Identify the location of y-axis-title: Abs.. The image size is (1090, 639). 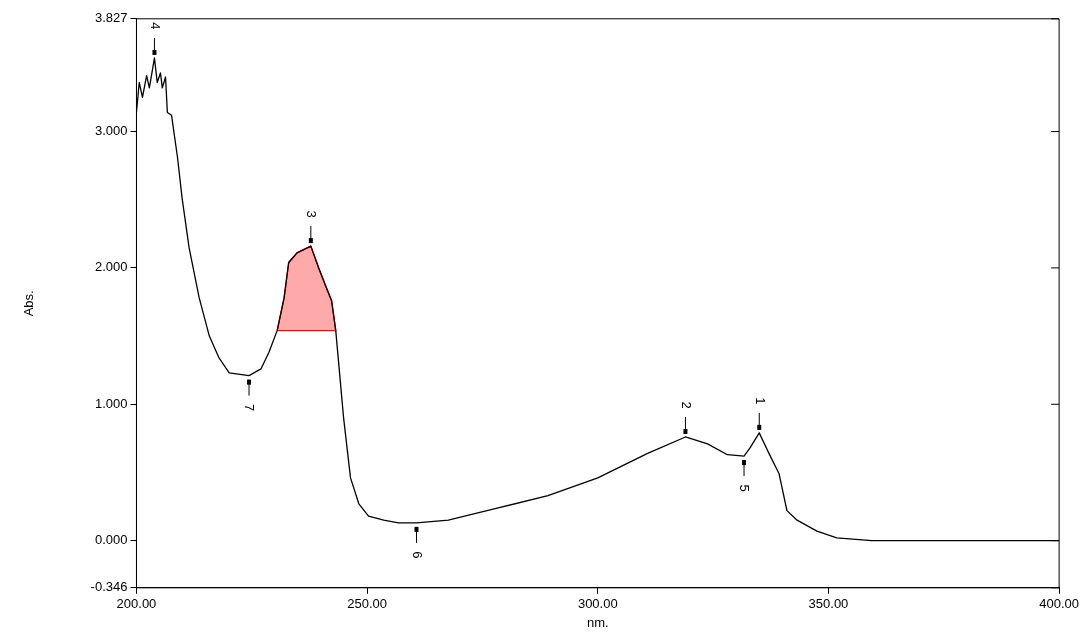
(29, 303).